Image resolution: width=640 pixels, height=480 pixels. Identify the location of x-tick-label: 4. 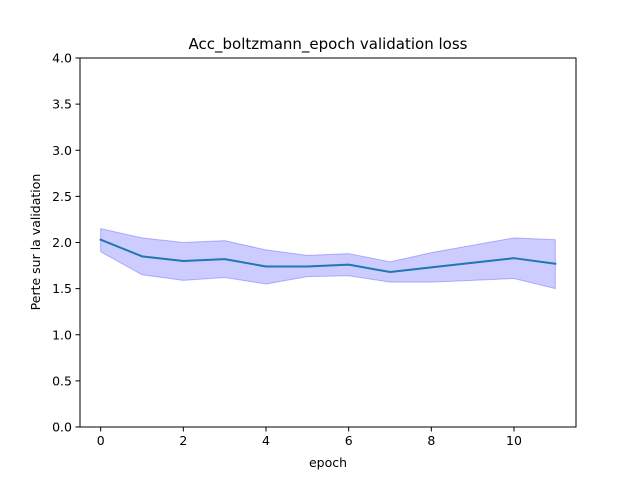
(266, 440).